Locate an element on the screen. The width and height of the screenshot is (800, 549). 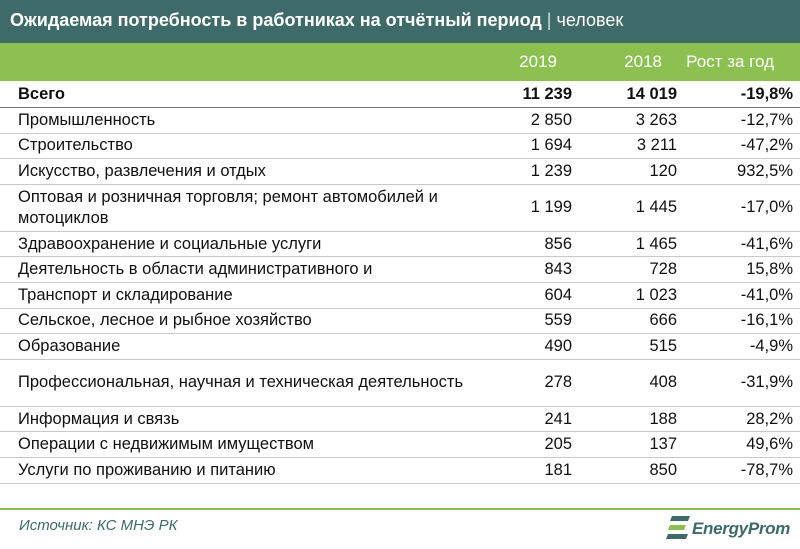
row-label: Услуги по проживанию и питанию is located at coordinates (238, 470).